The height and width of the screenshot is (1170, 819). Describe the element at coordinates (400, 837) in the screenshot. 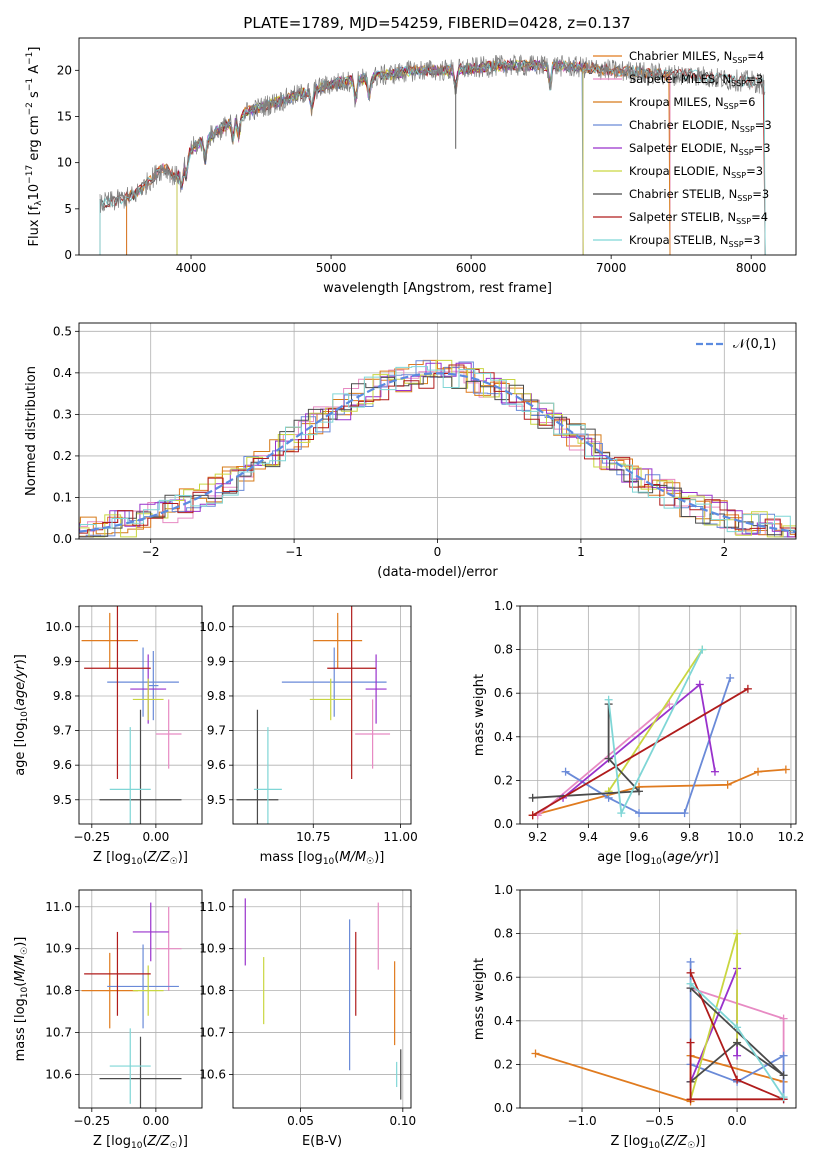

I see `x-tick-label: 11.00` at that location.